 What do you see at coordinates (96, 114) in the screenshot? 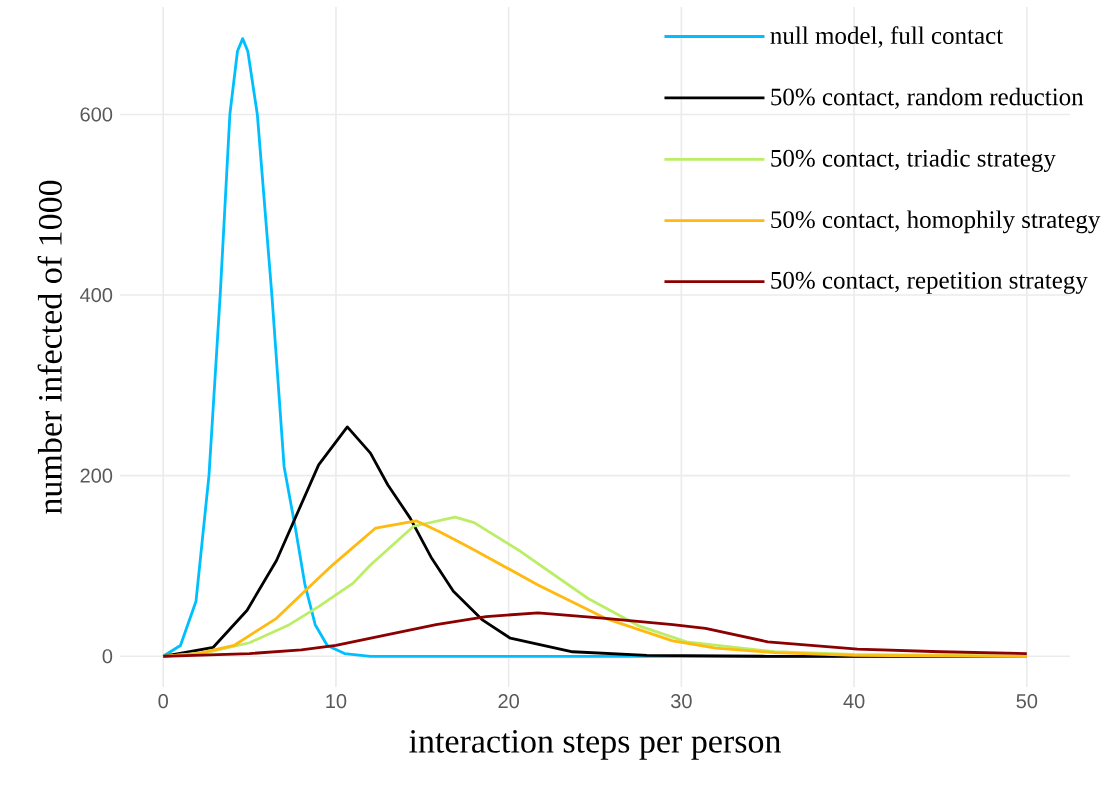
I see `y-tick-label: 600` at bounding box center [96, 114].